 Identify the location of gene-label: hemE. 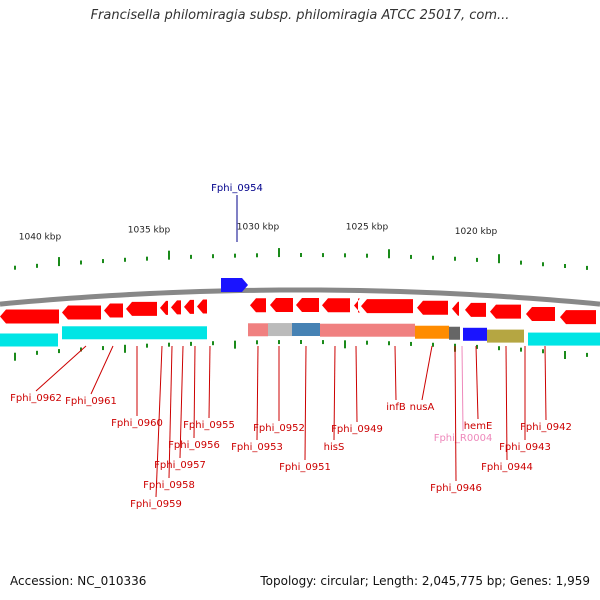
(478, 426).